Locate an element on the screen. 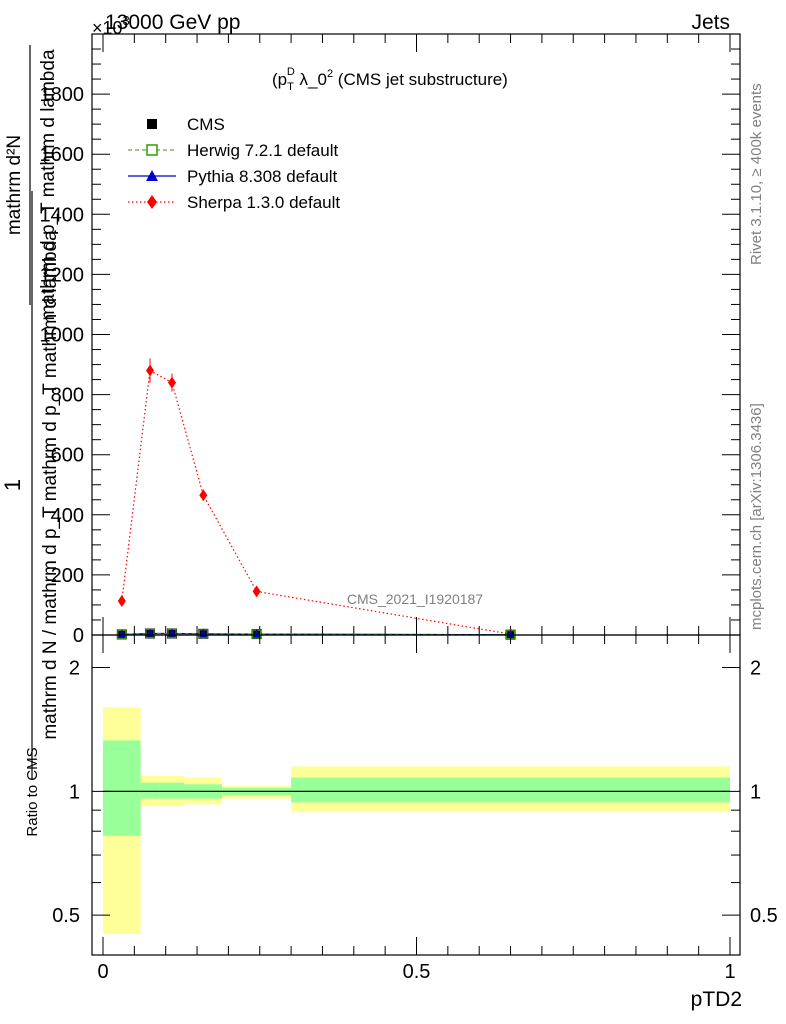 This screenshot has height=1024, width=786. ratio-ytick-label: 0.5 is located at coordinates (66, 916).